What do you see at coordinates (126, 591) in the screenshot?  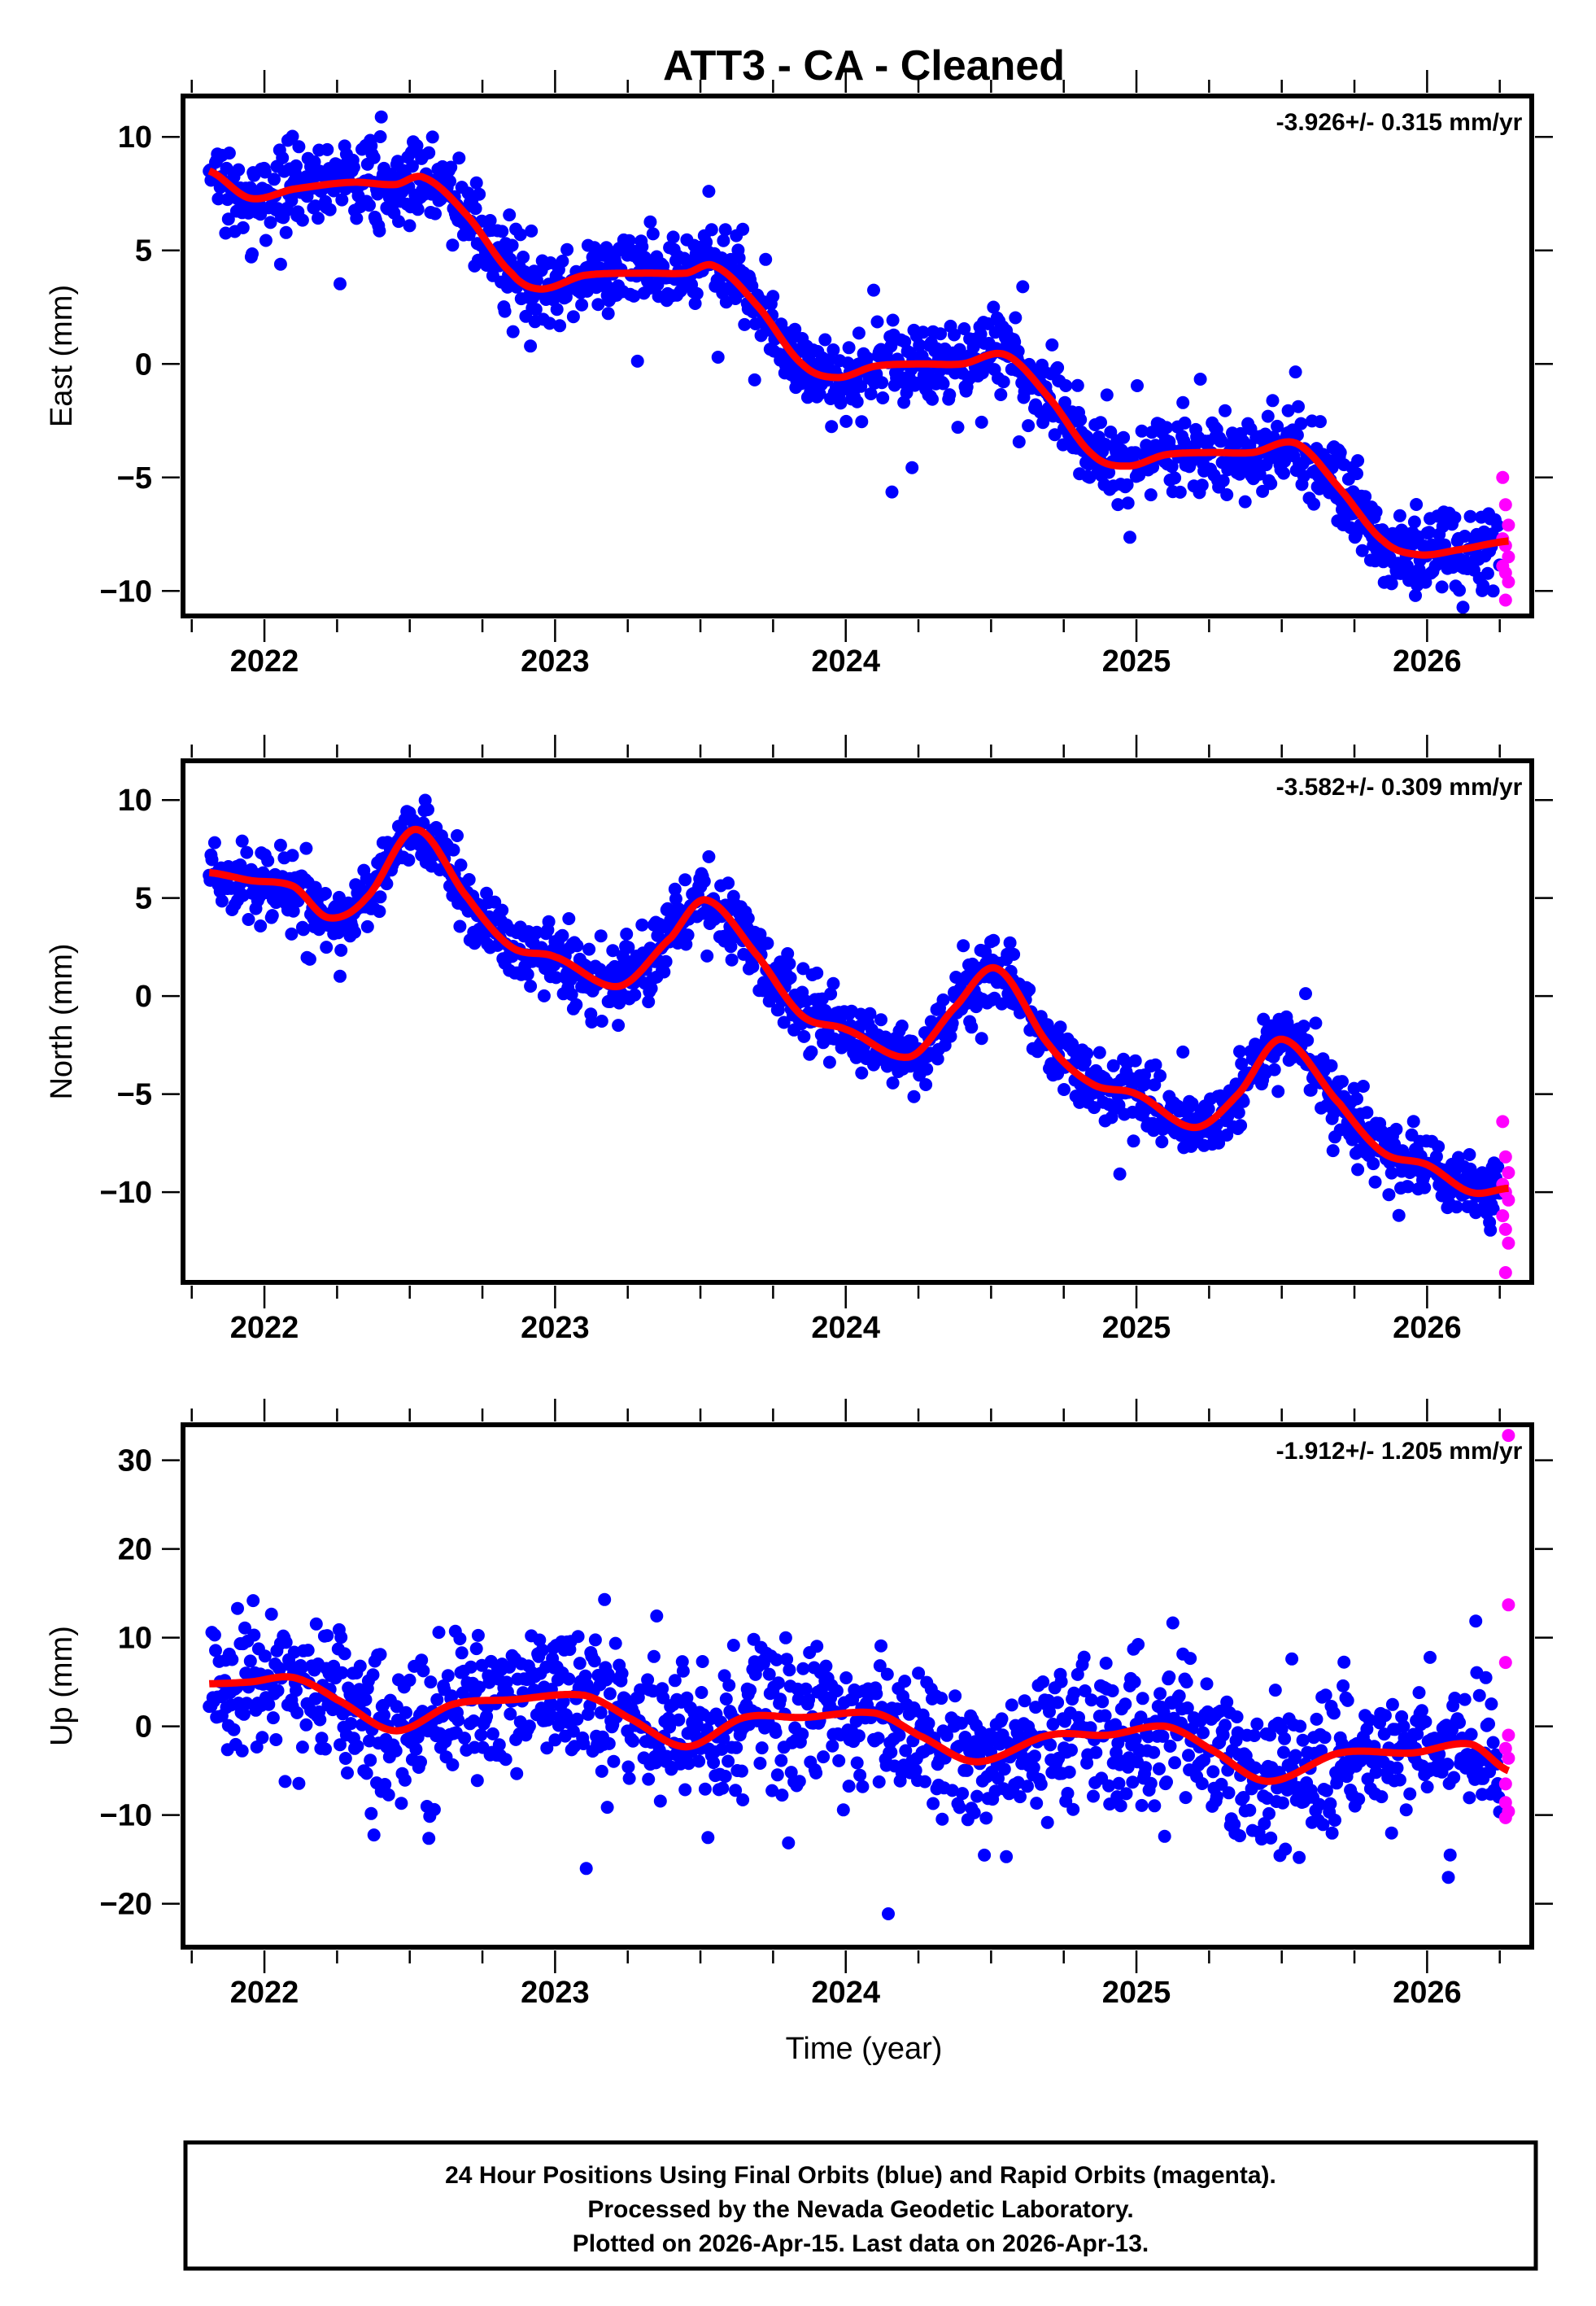 I see `y-tick-label: −10` at bounding box center [126, 591].